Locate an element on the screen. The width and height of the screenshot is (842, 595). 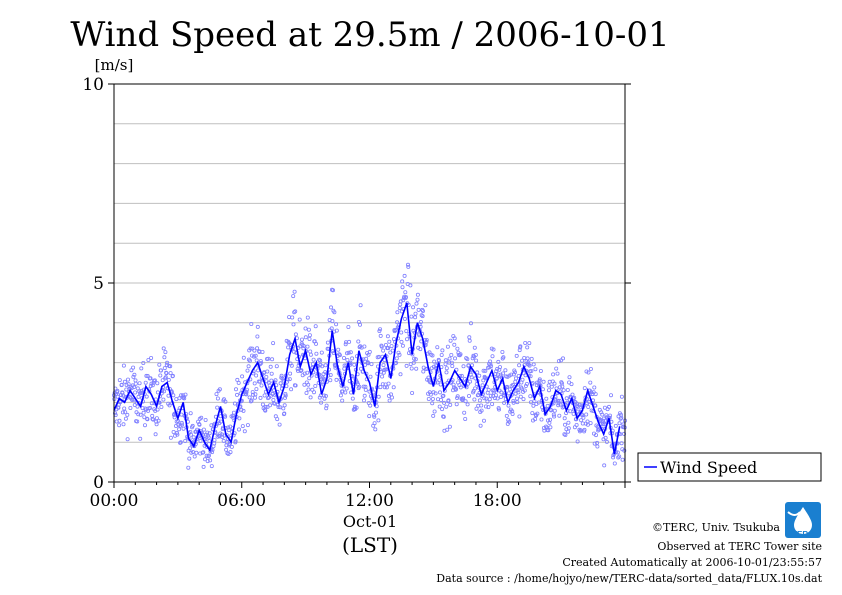
y-tick-label: 5 is located at coordinates (98, 284).